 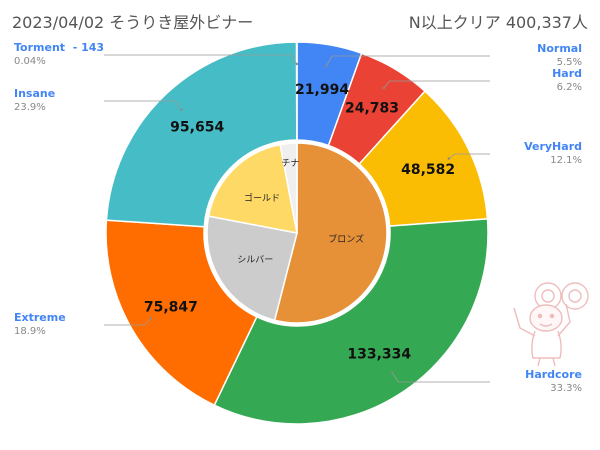 I want to click on side-label-percent: 23.9%, so click(x=30, y=107).